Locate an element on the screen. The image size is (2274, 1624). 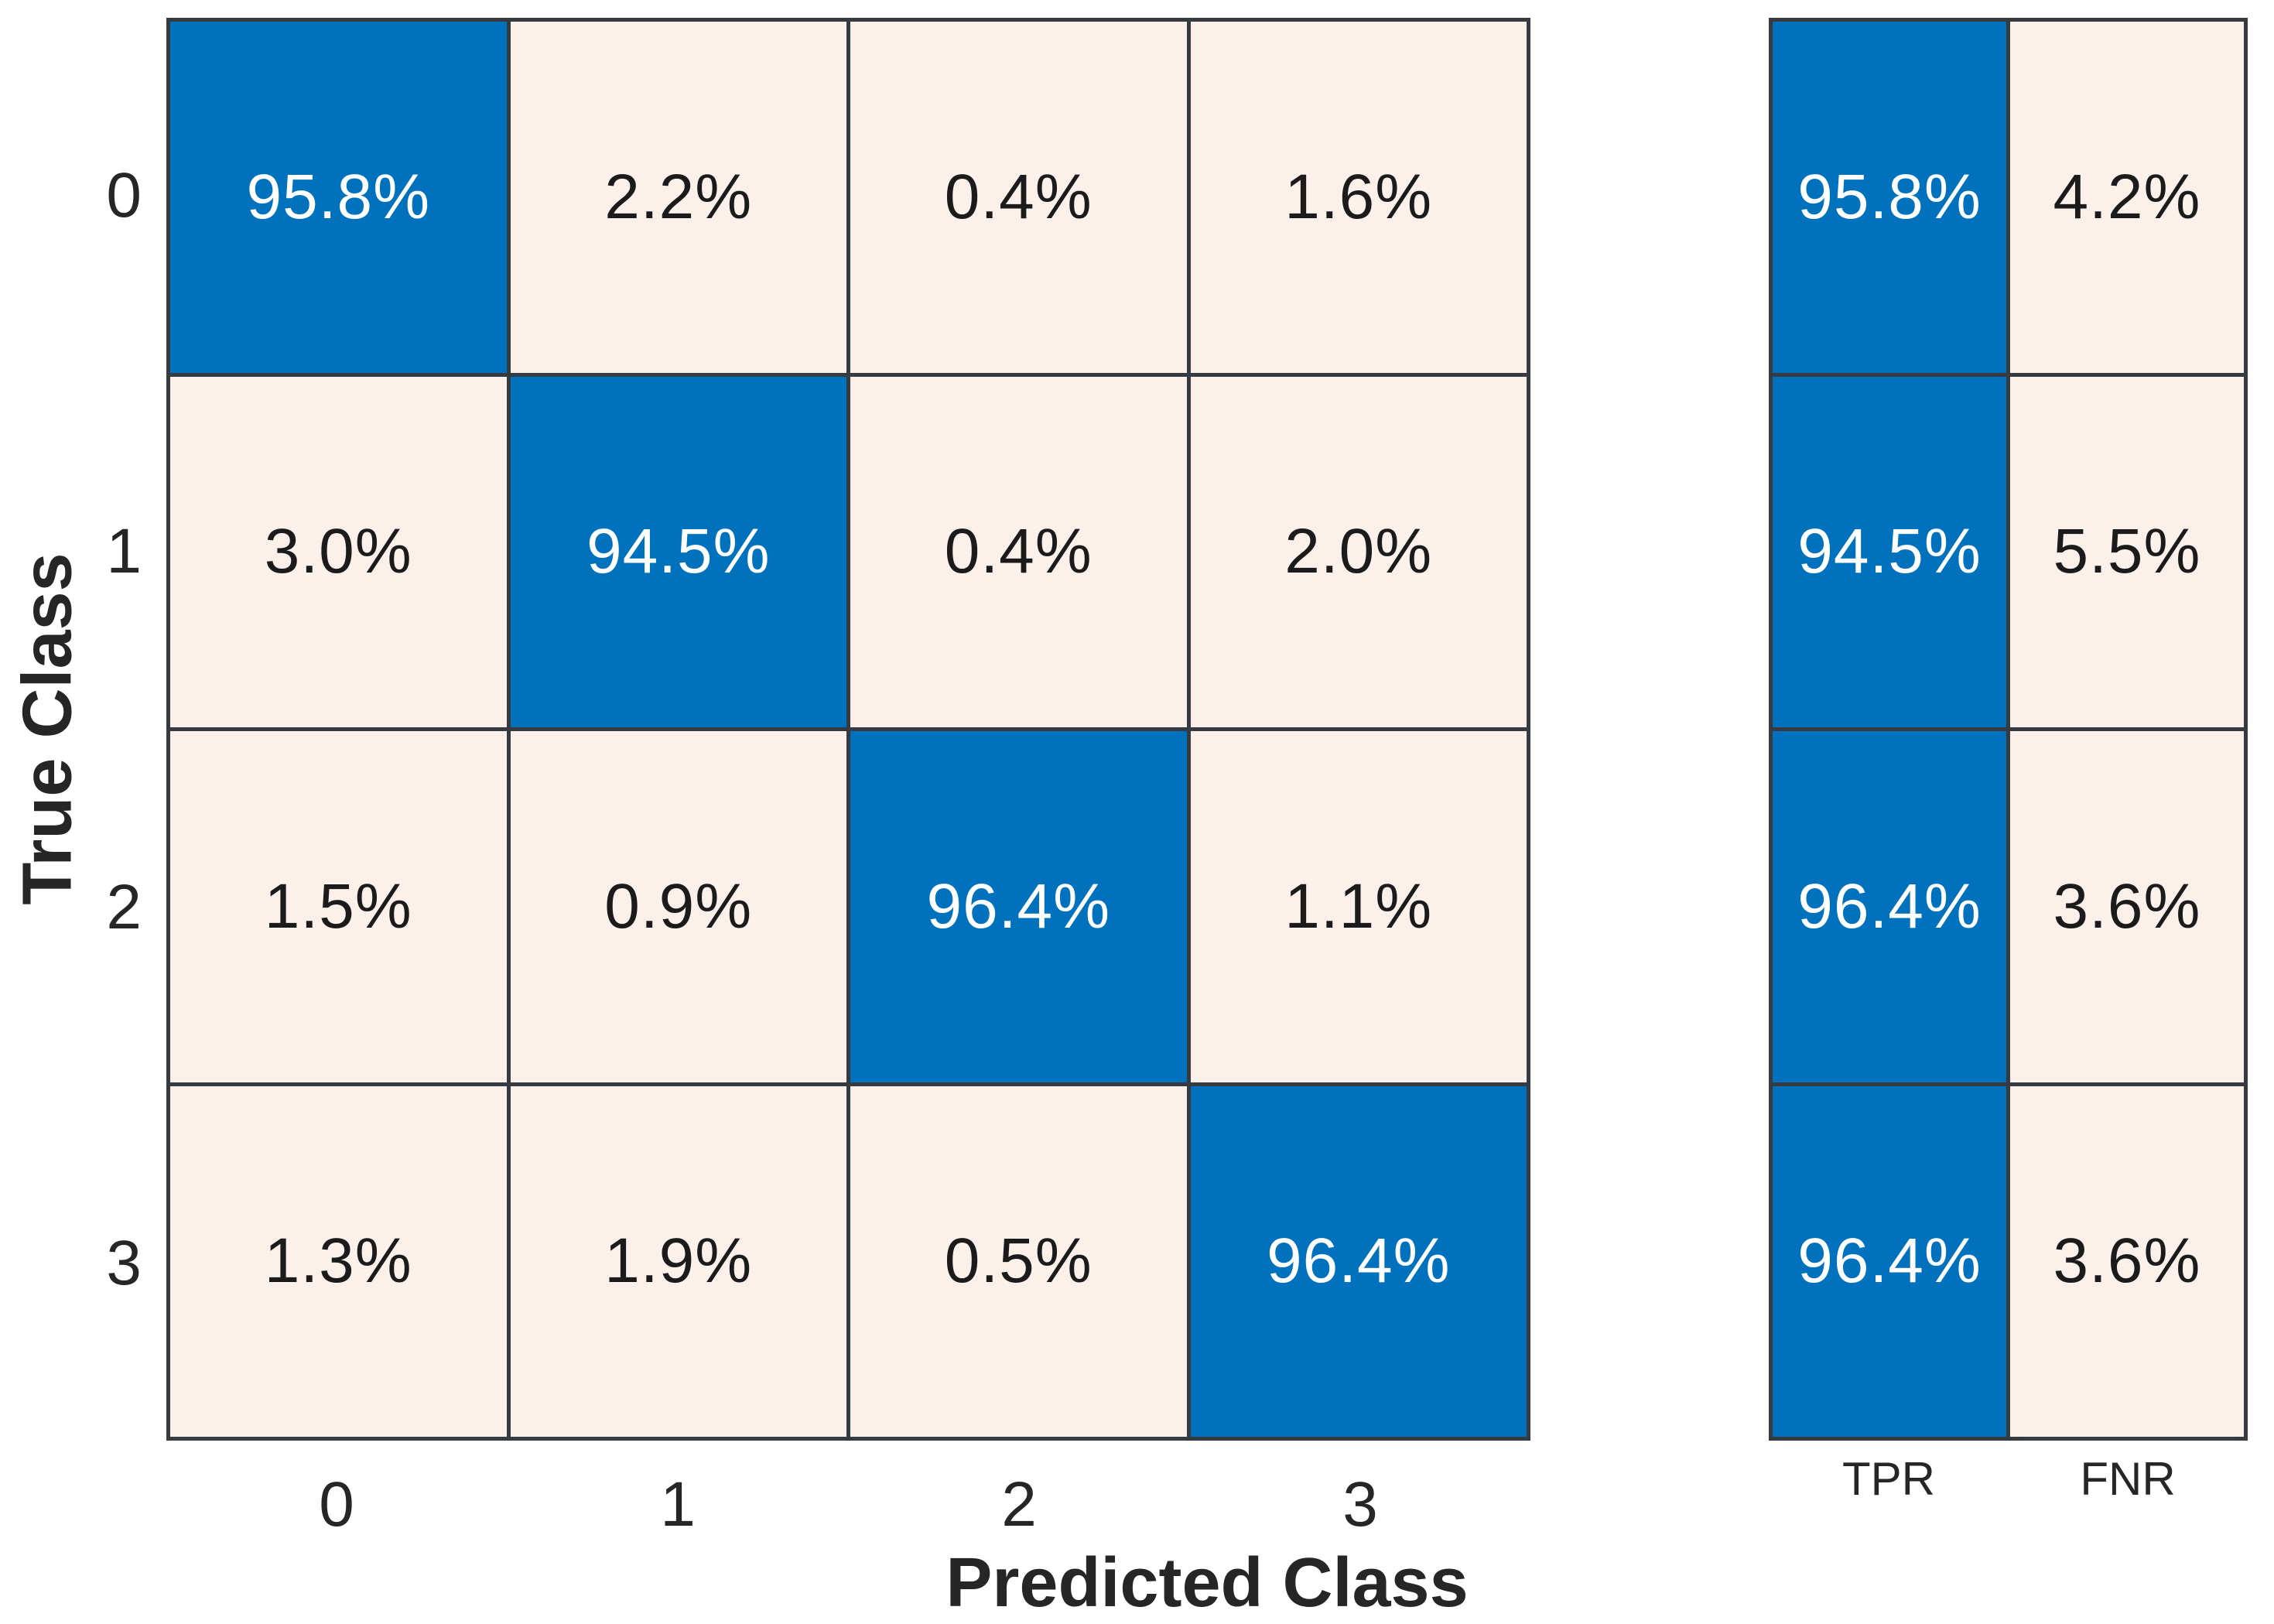
tpr-cell-r0: 95.8% is located at coordinates (1889, 197).